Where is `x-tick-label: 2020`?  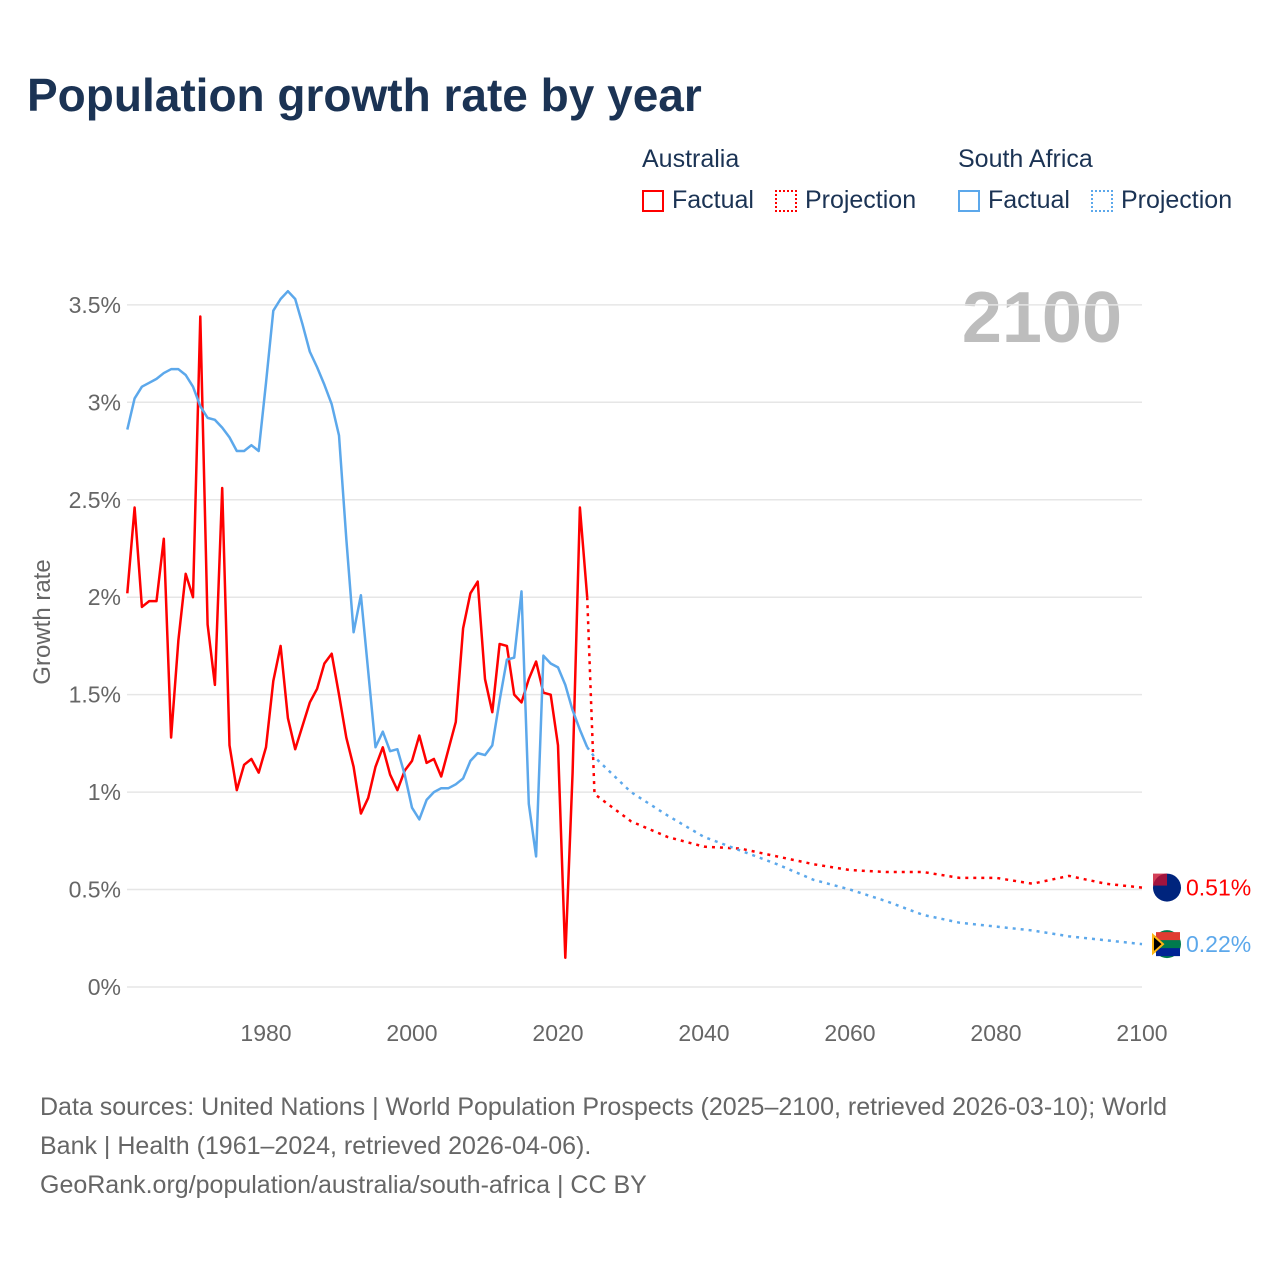 x-tick-label: 2020 is located at coordinates (557, 1033).